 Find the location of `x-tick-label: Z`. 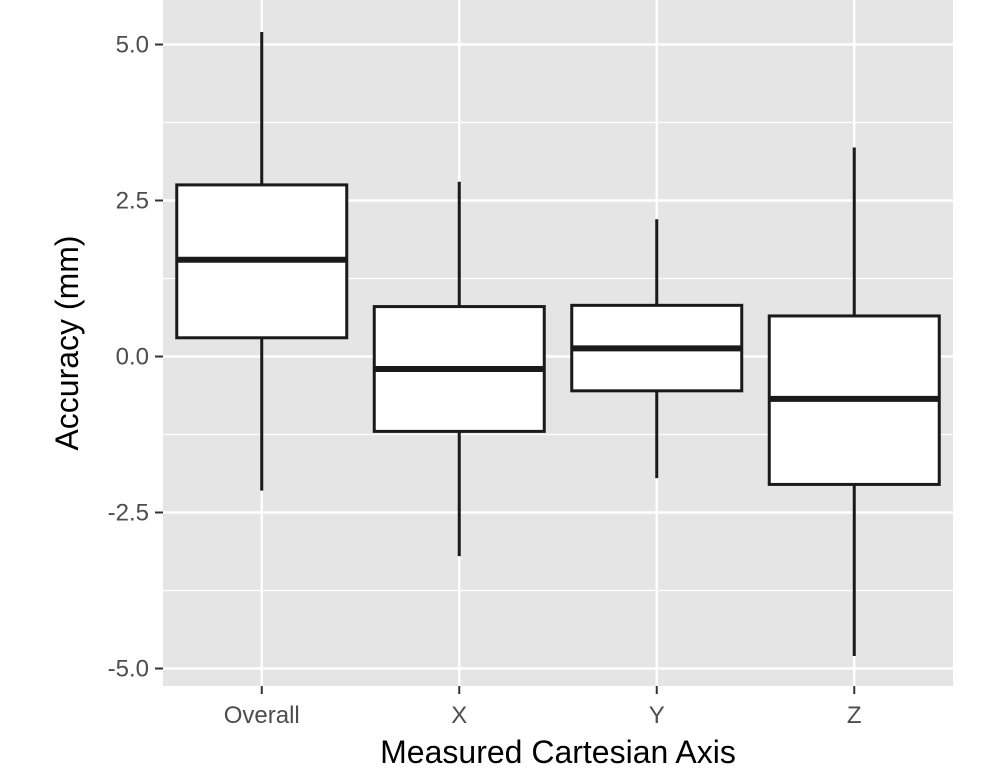

x-tick-label: Z is located at coordinates (854, 715).